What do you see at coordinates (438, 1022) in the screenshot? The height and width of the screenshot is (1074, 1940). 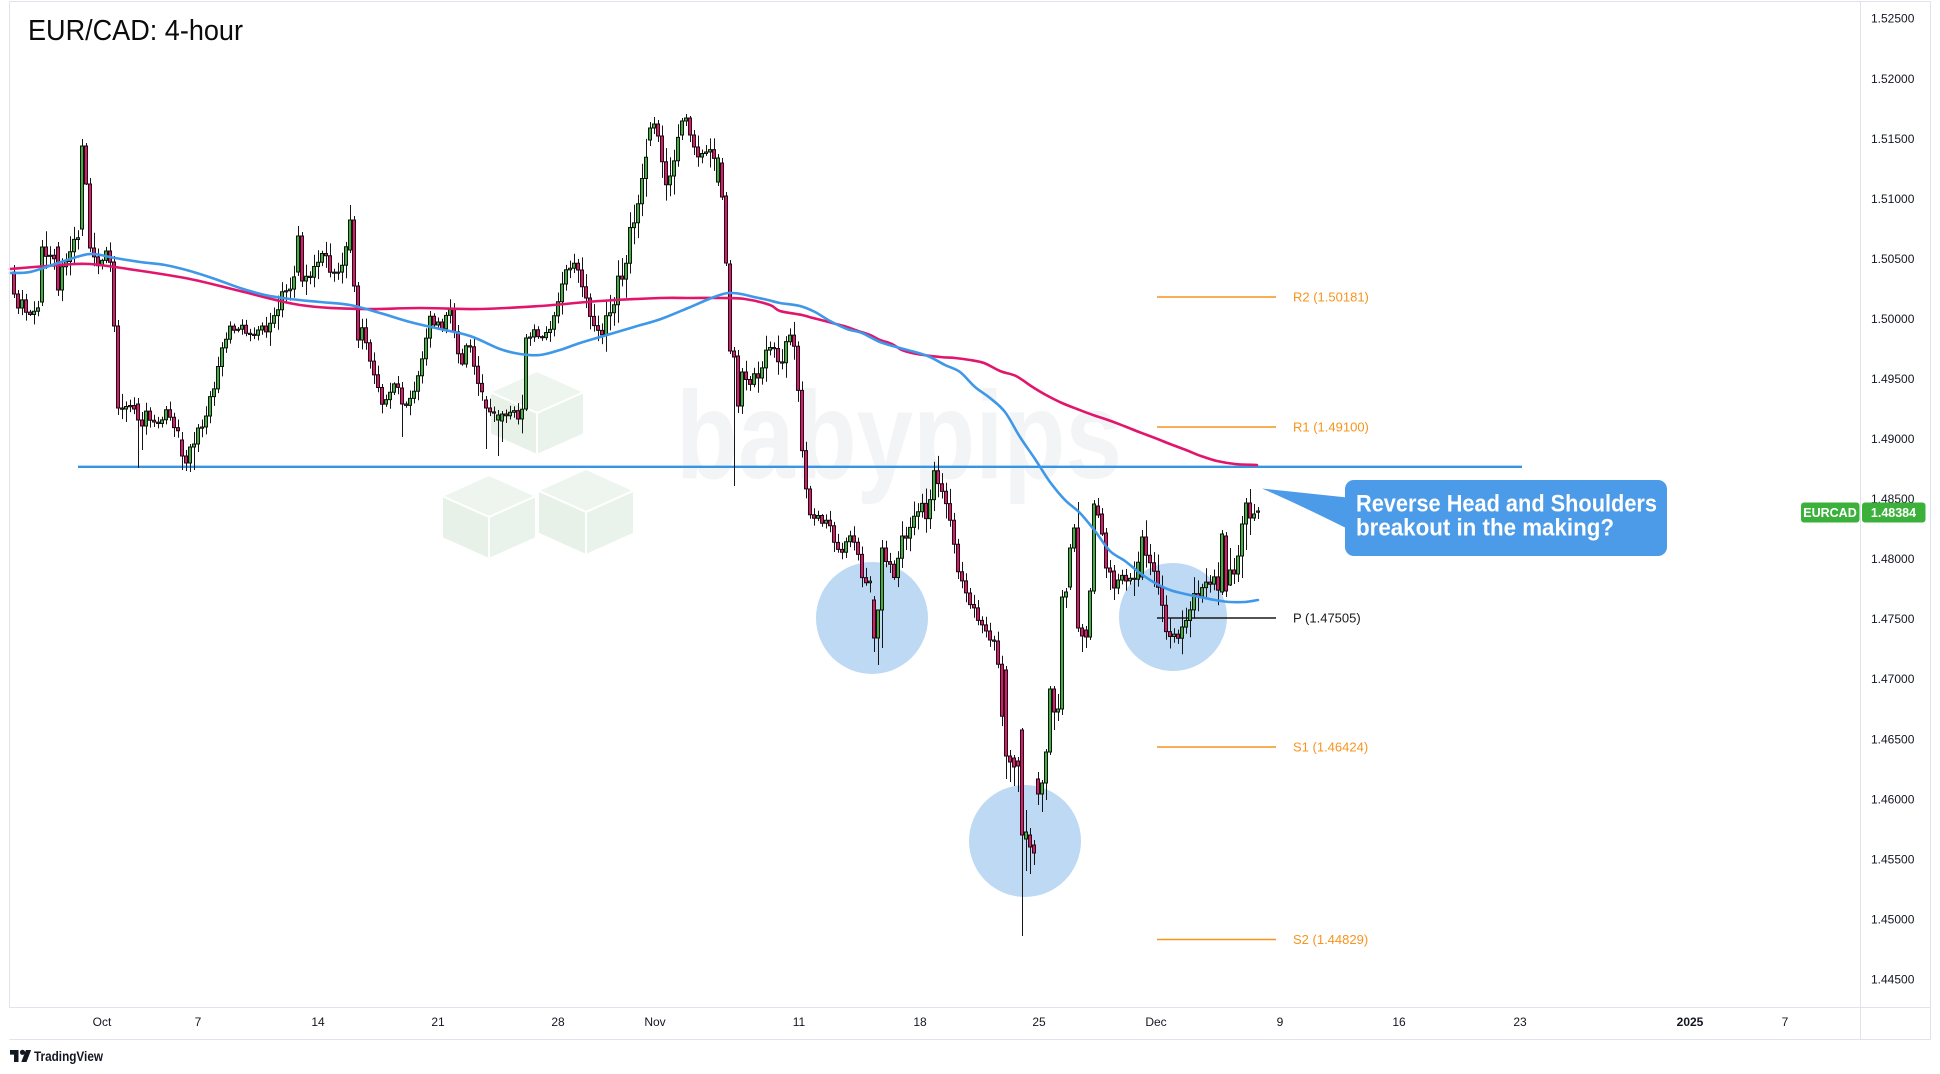 I see `svg-text: 21` at bounding box center [438, 1022].